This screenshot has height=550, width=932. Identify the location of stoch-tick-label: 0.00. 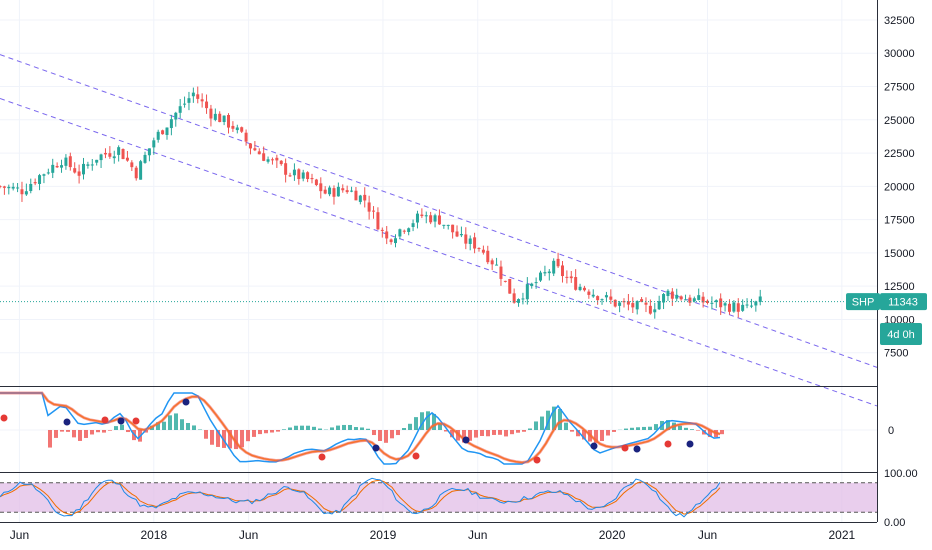
(894, 523).